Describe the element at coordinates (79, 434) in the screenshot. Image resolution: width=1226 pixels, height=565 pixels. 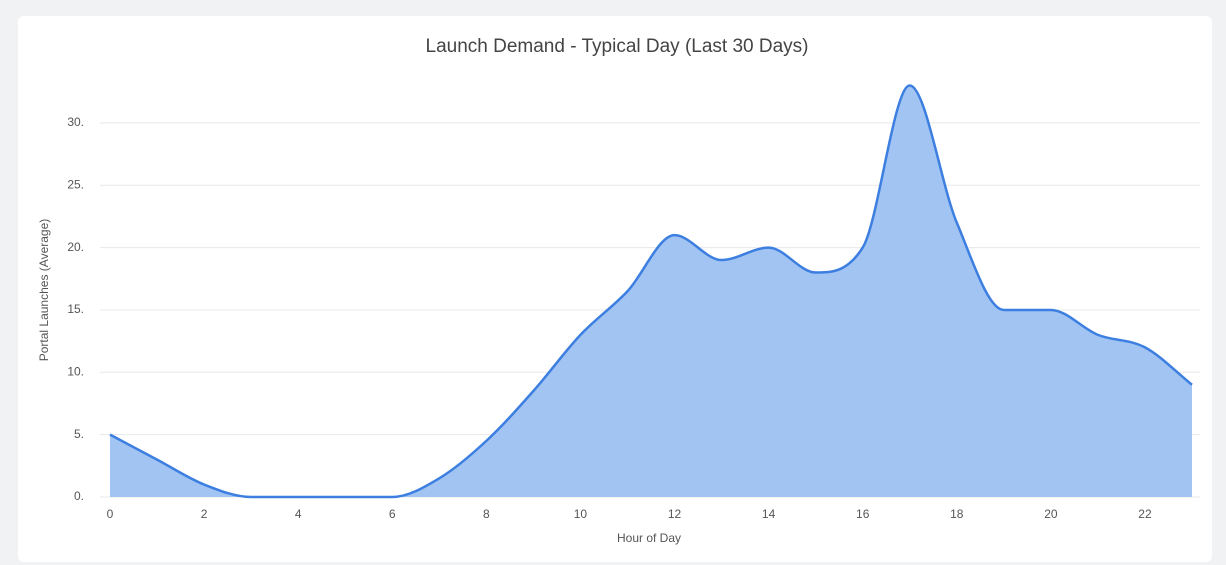
I see `y-tick-label: 5.` at that location.